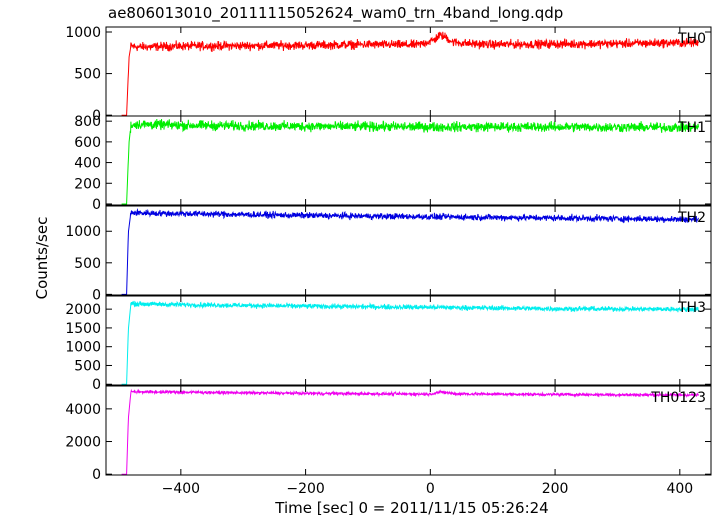 The image size is (717, 516). Describe the element at coordinates (691, 39) in the screenshot. I see `panel-label: TH0` at that location.